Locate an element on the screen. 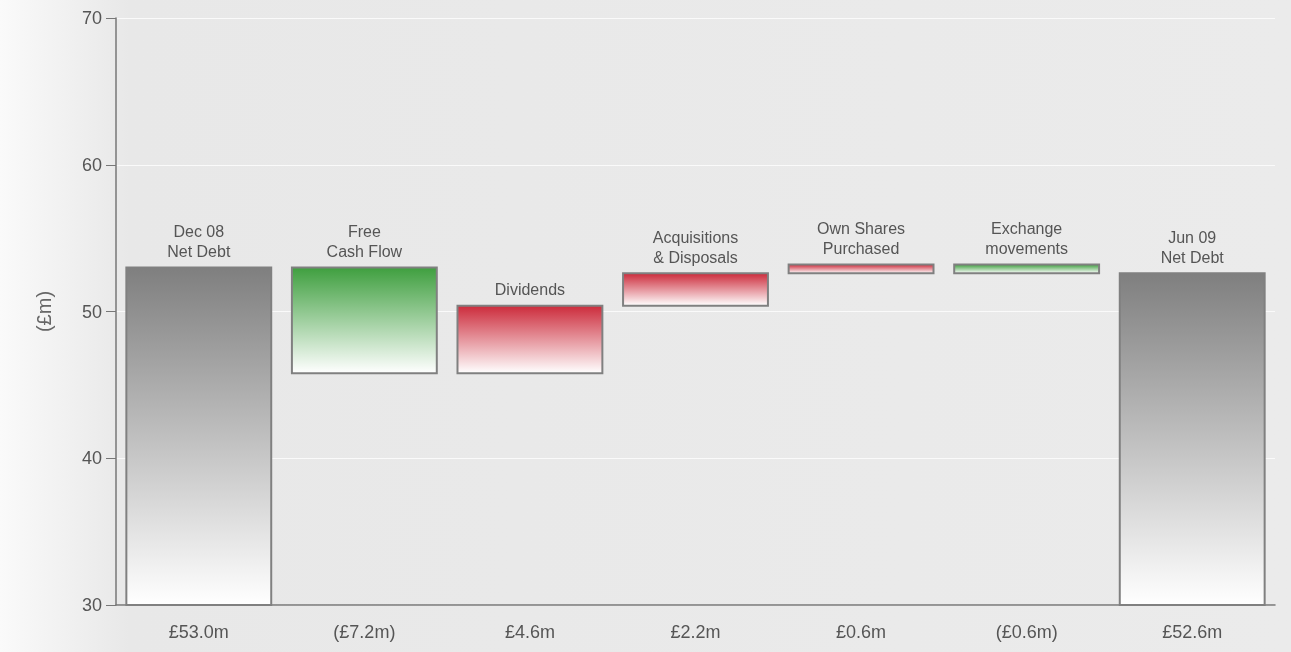 Image resolution: width=1291 pixels, height=652 pixels. x-tick-label: Free Cash Flow is located at coordinates (364, 241).